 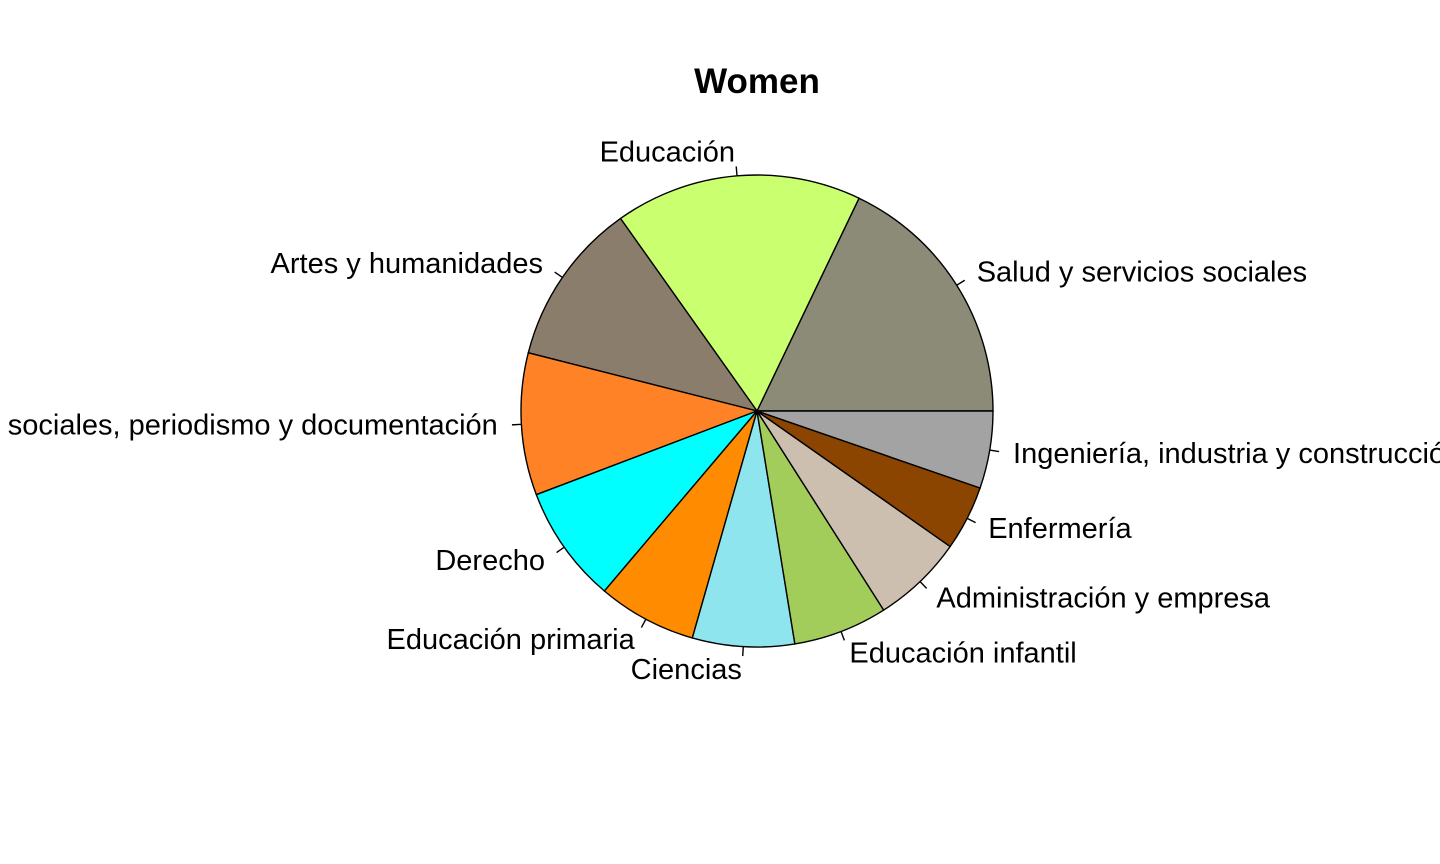 I want to click on slice-label-salud-y-servicios-sociales: Salud y servicios sociales, so click(x=1142, y=273).